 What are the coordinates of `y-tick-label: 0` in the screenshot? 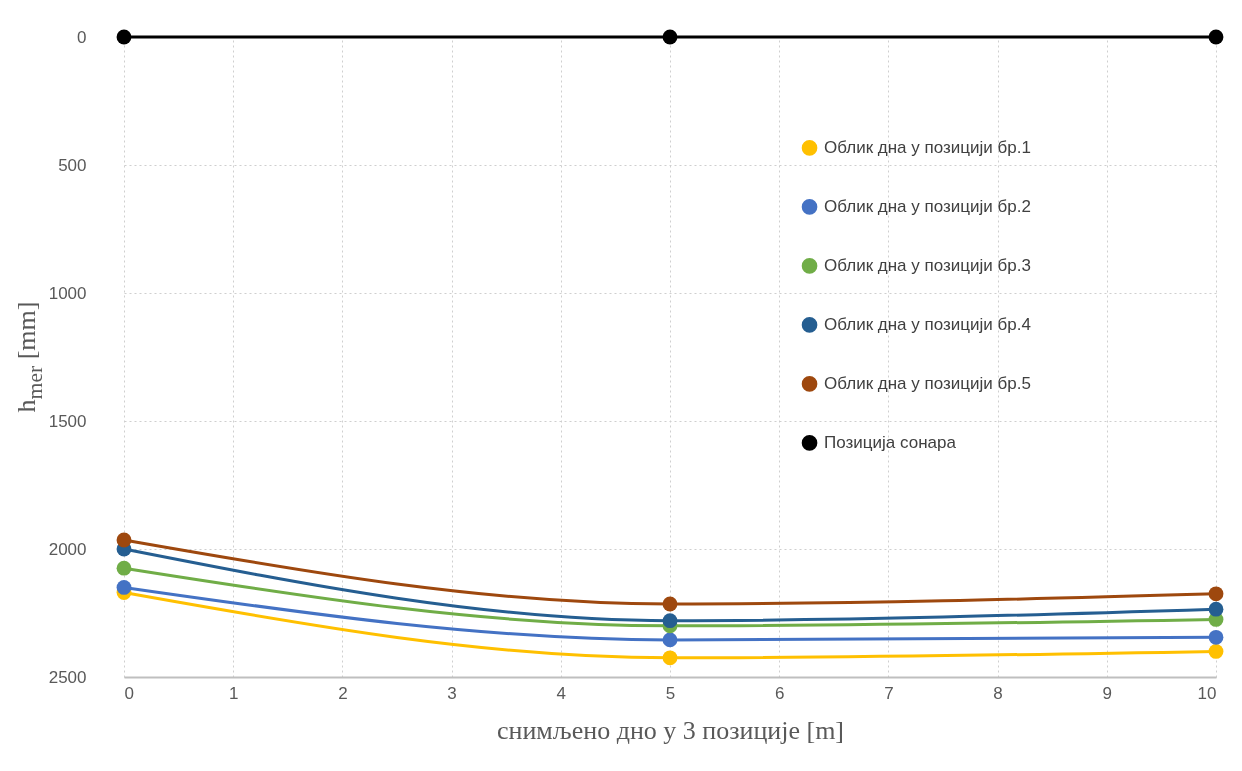 It's located at (82, 37).